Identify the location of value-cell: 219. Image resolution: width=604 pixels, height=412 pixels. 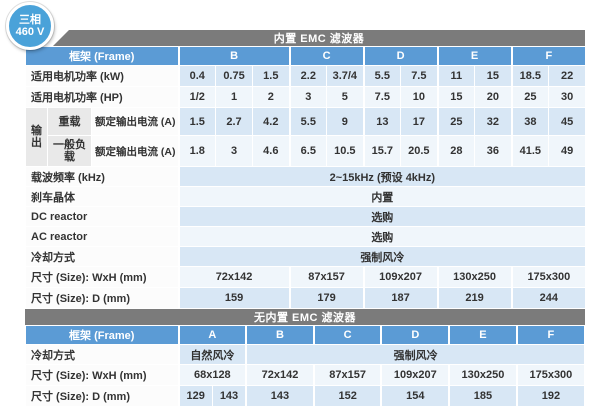
(474, 298).